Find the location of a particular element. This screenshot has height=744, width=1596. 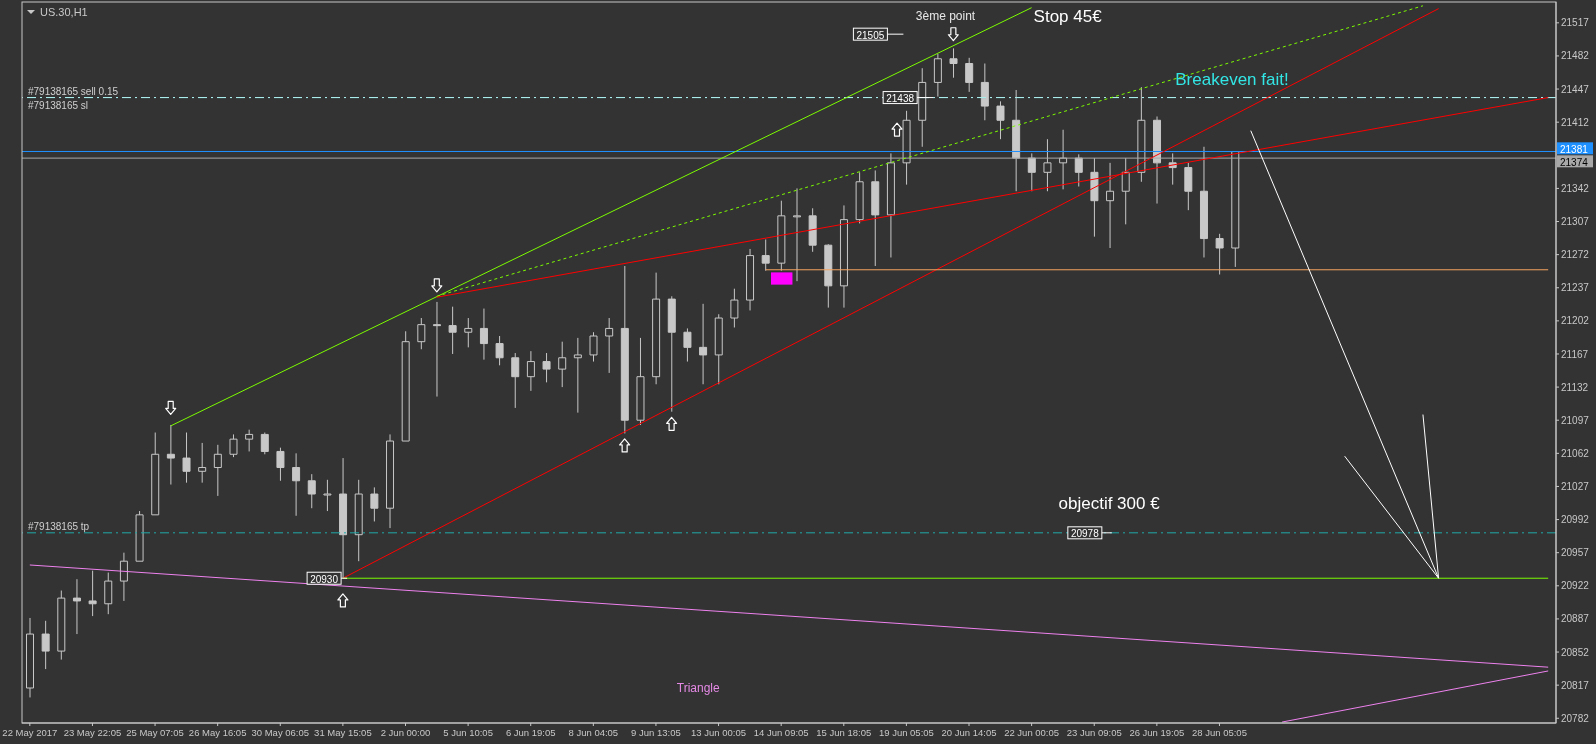

ref-line-label: #79138165 tp is located at coordinates (59, 526).